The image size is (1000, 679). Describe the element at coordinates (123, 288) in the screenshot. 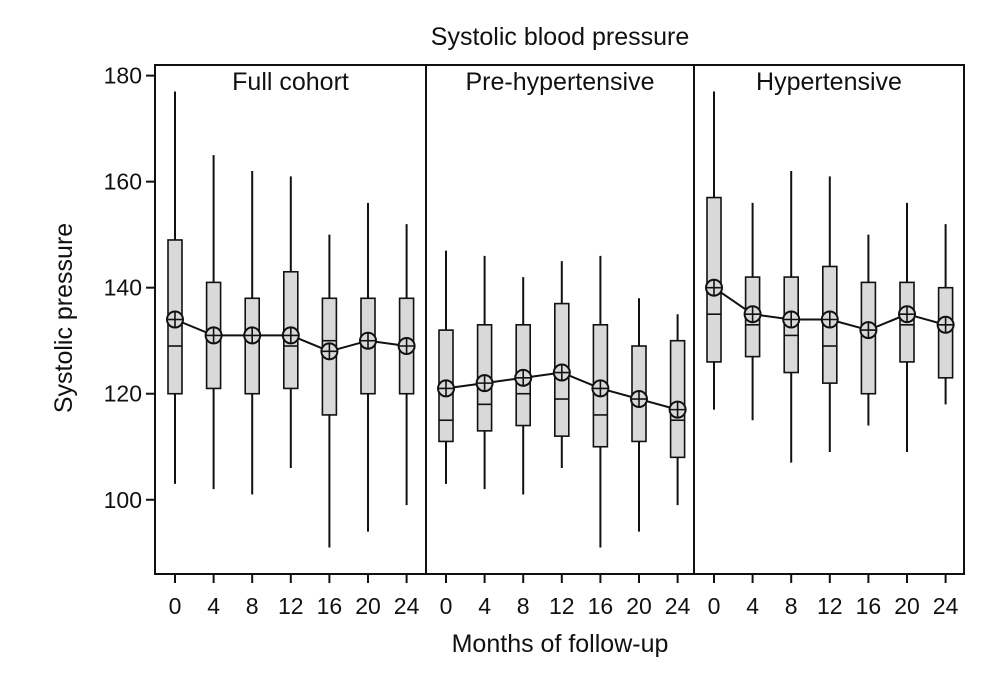

I see `y-tick-label: 140` at that location.